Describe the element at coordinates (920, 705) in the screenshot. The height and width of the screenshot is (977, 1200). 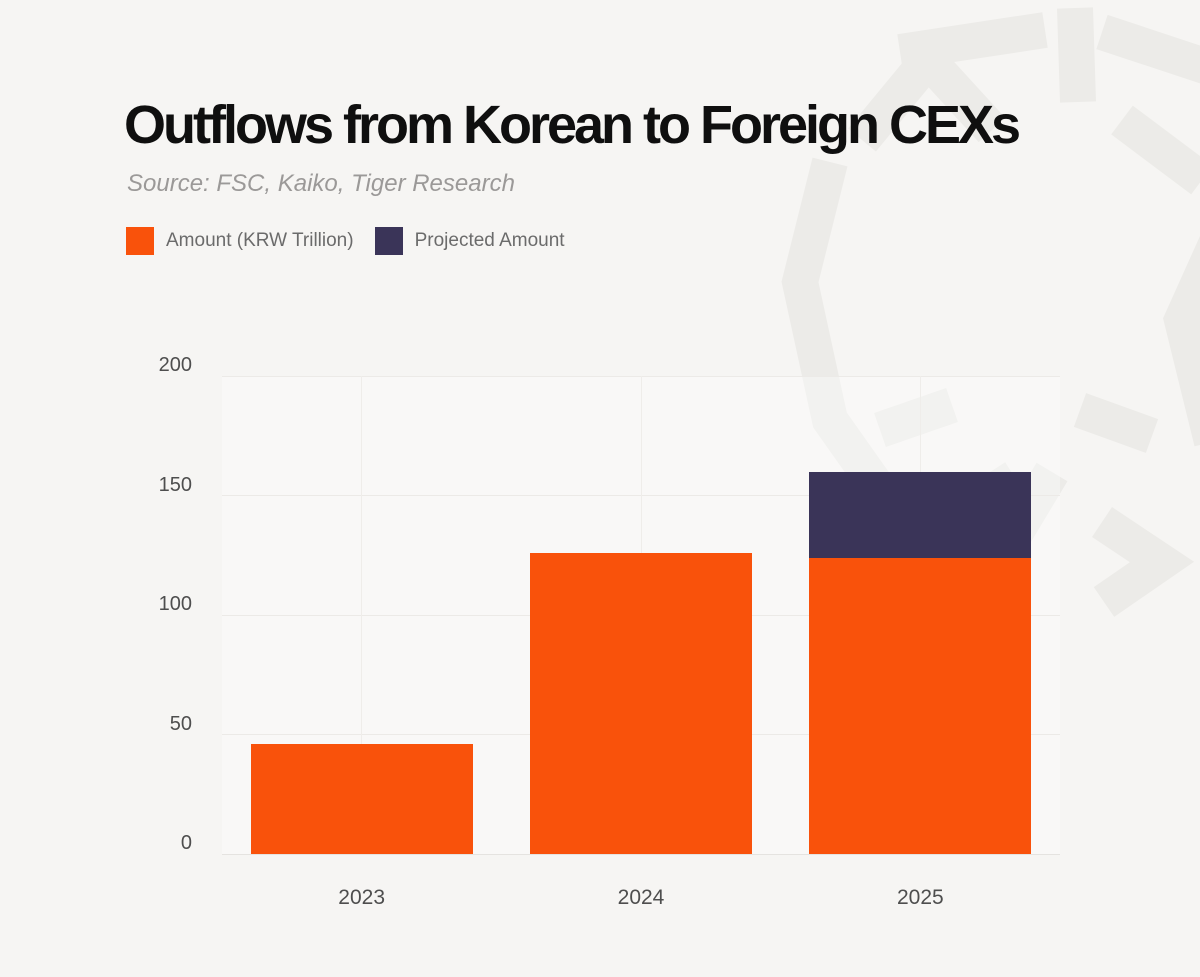
I see `bar-2025-amount-segment` at that location.